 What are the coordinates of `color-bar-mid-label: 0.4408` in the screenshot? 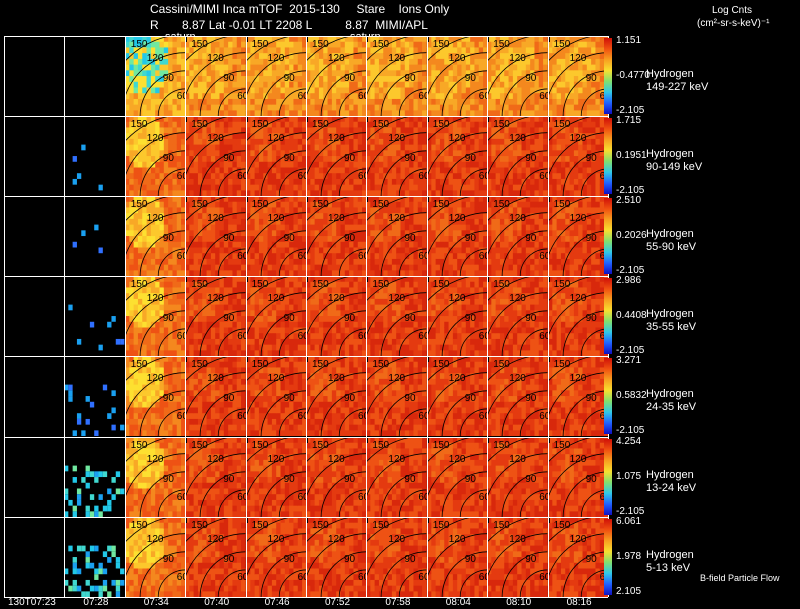 It's located at (631, 316).